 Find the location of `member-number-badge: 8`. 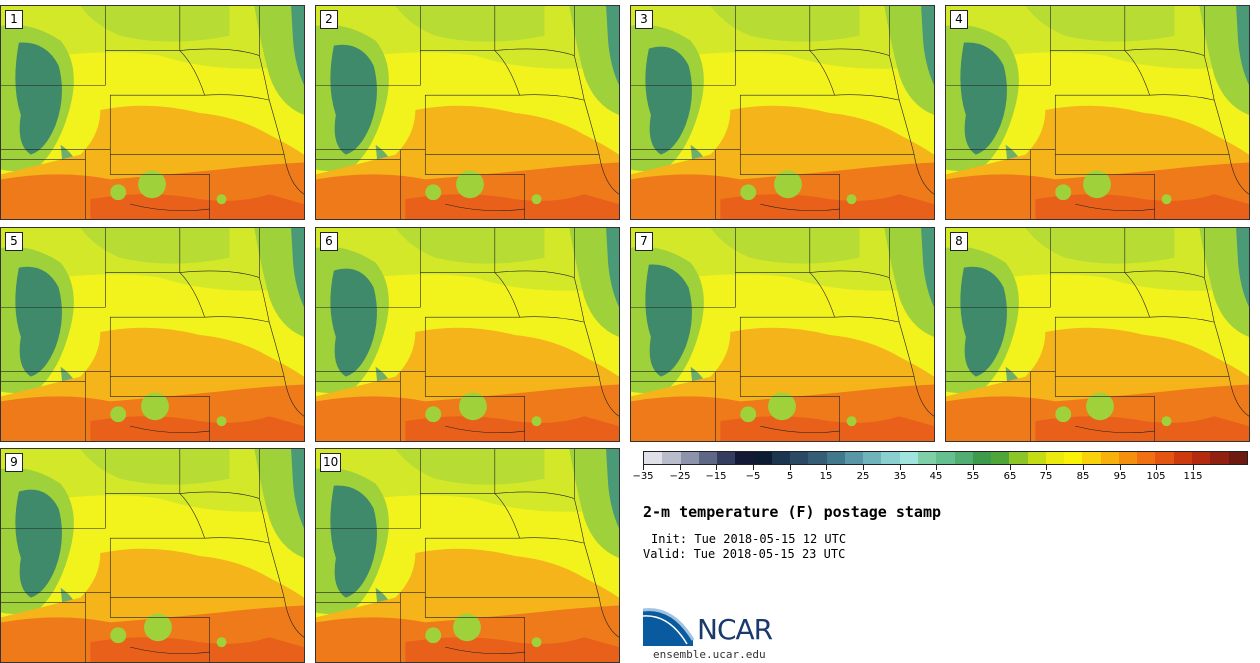

member-number-badge: 8 is located at coordinates (959, 241).